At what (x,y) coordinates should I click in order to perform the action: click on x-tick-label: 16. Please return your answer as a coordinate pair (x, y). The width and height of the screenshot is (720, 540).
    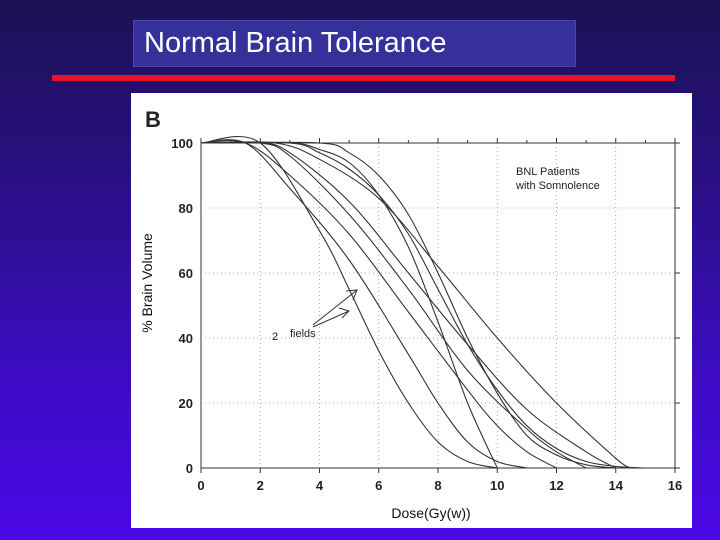
    Looking at the image, I should click on (675, 485).